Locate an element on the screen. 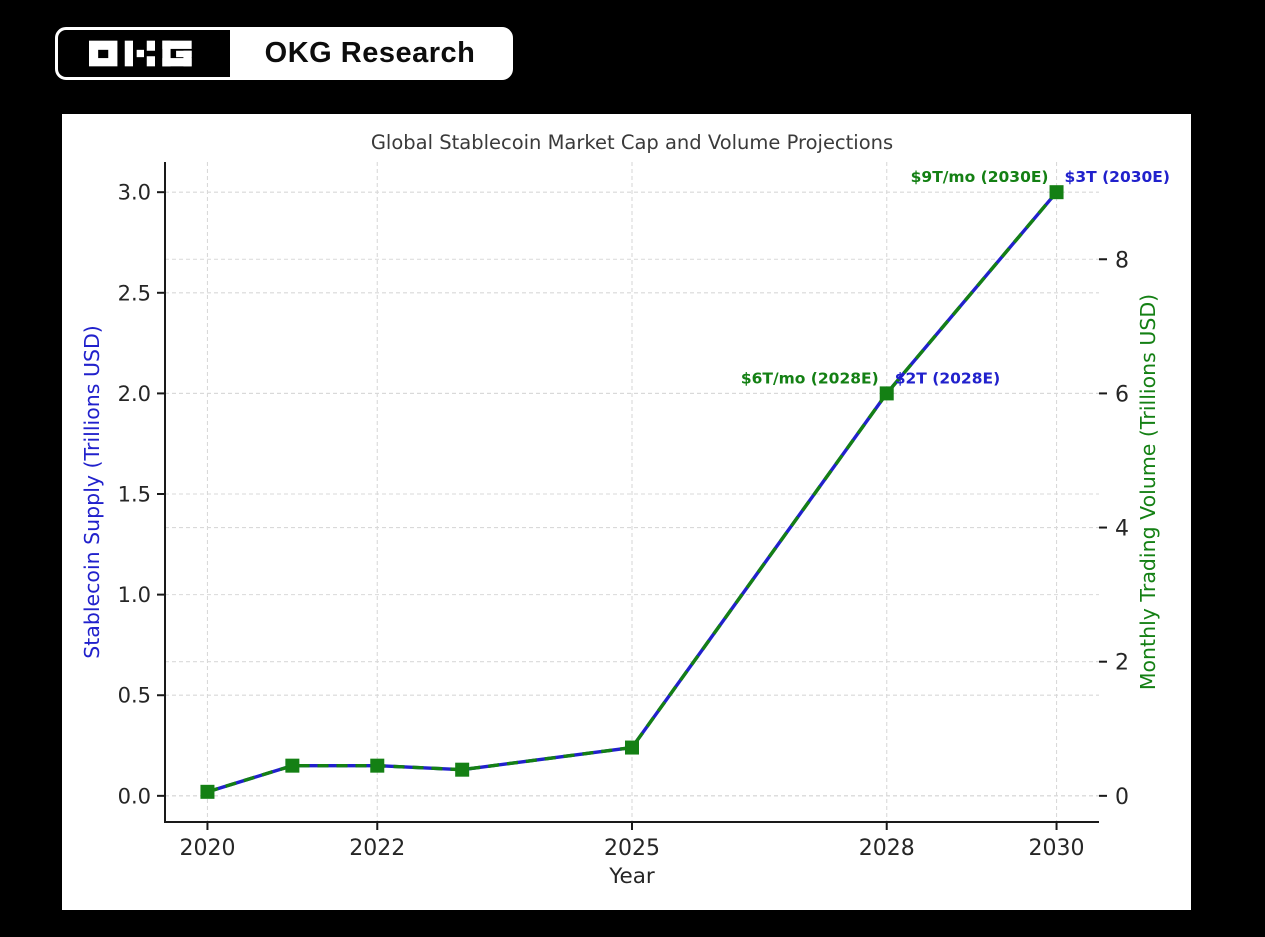 Image resolution: width=1265 pixels, height=937 pixels. y-tick-label-right: 2 is located at coordinates (1122, 663).